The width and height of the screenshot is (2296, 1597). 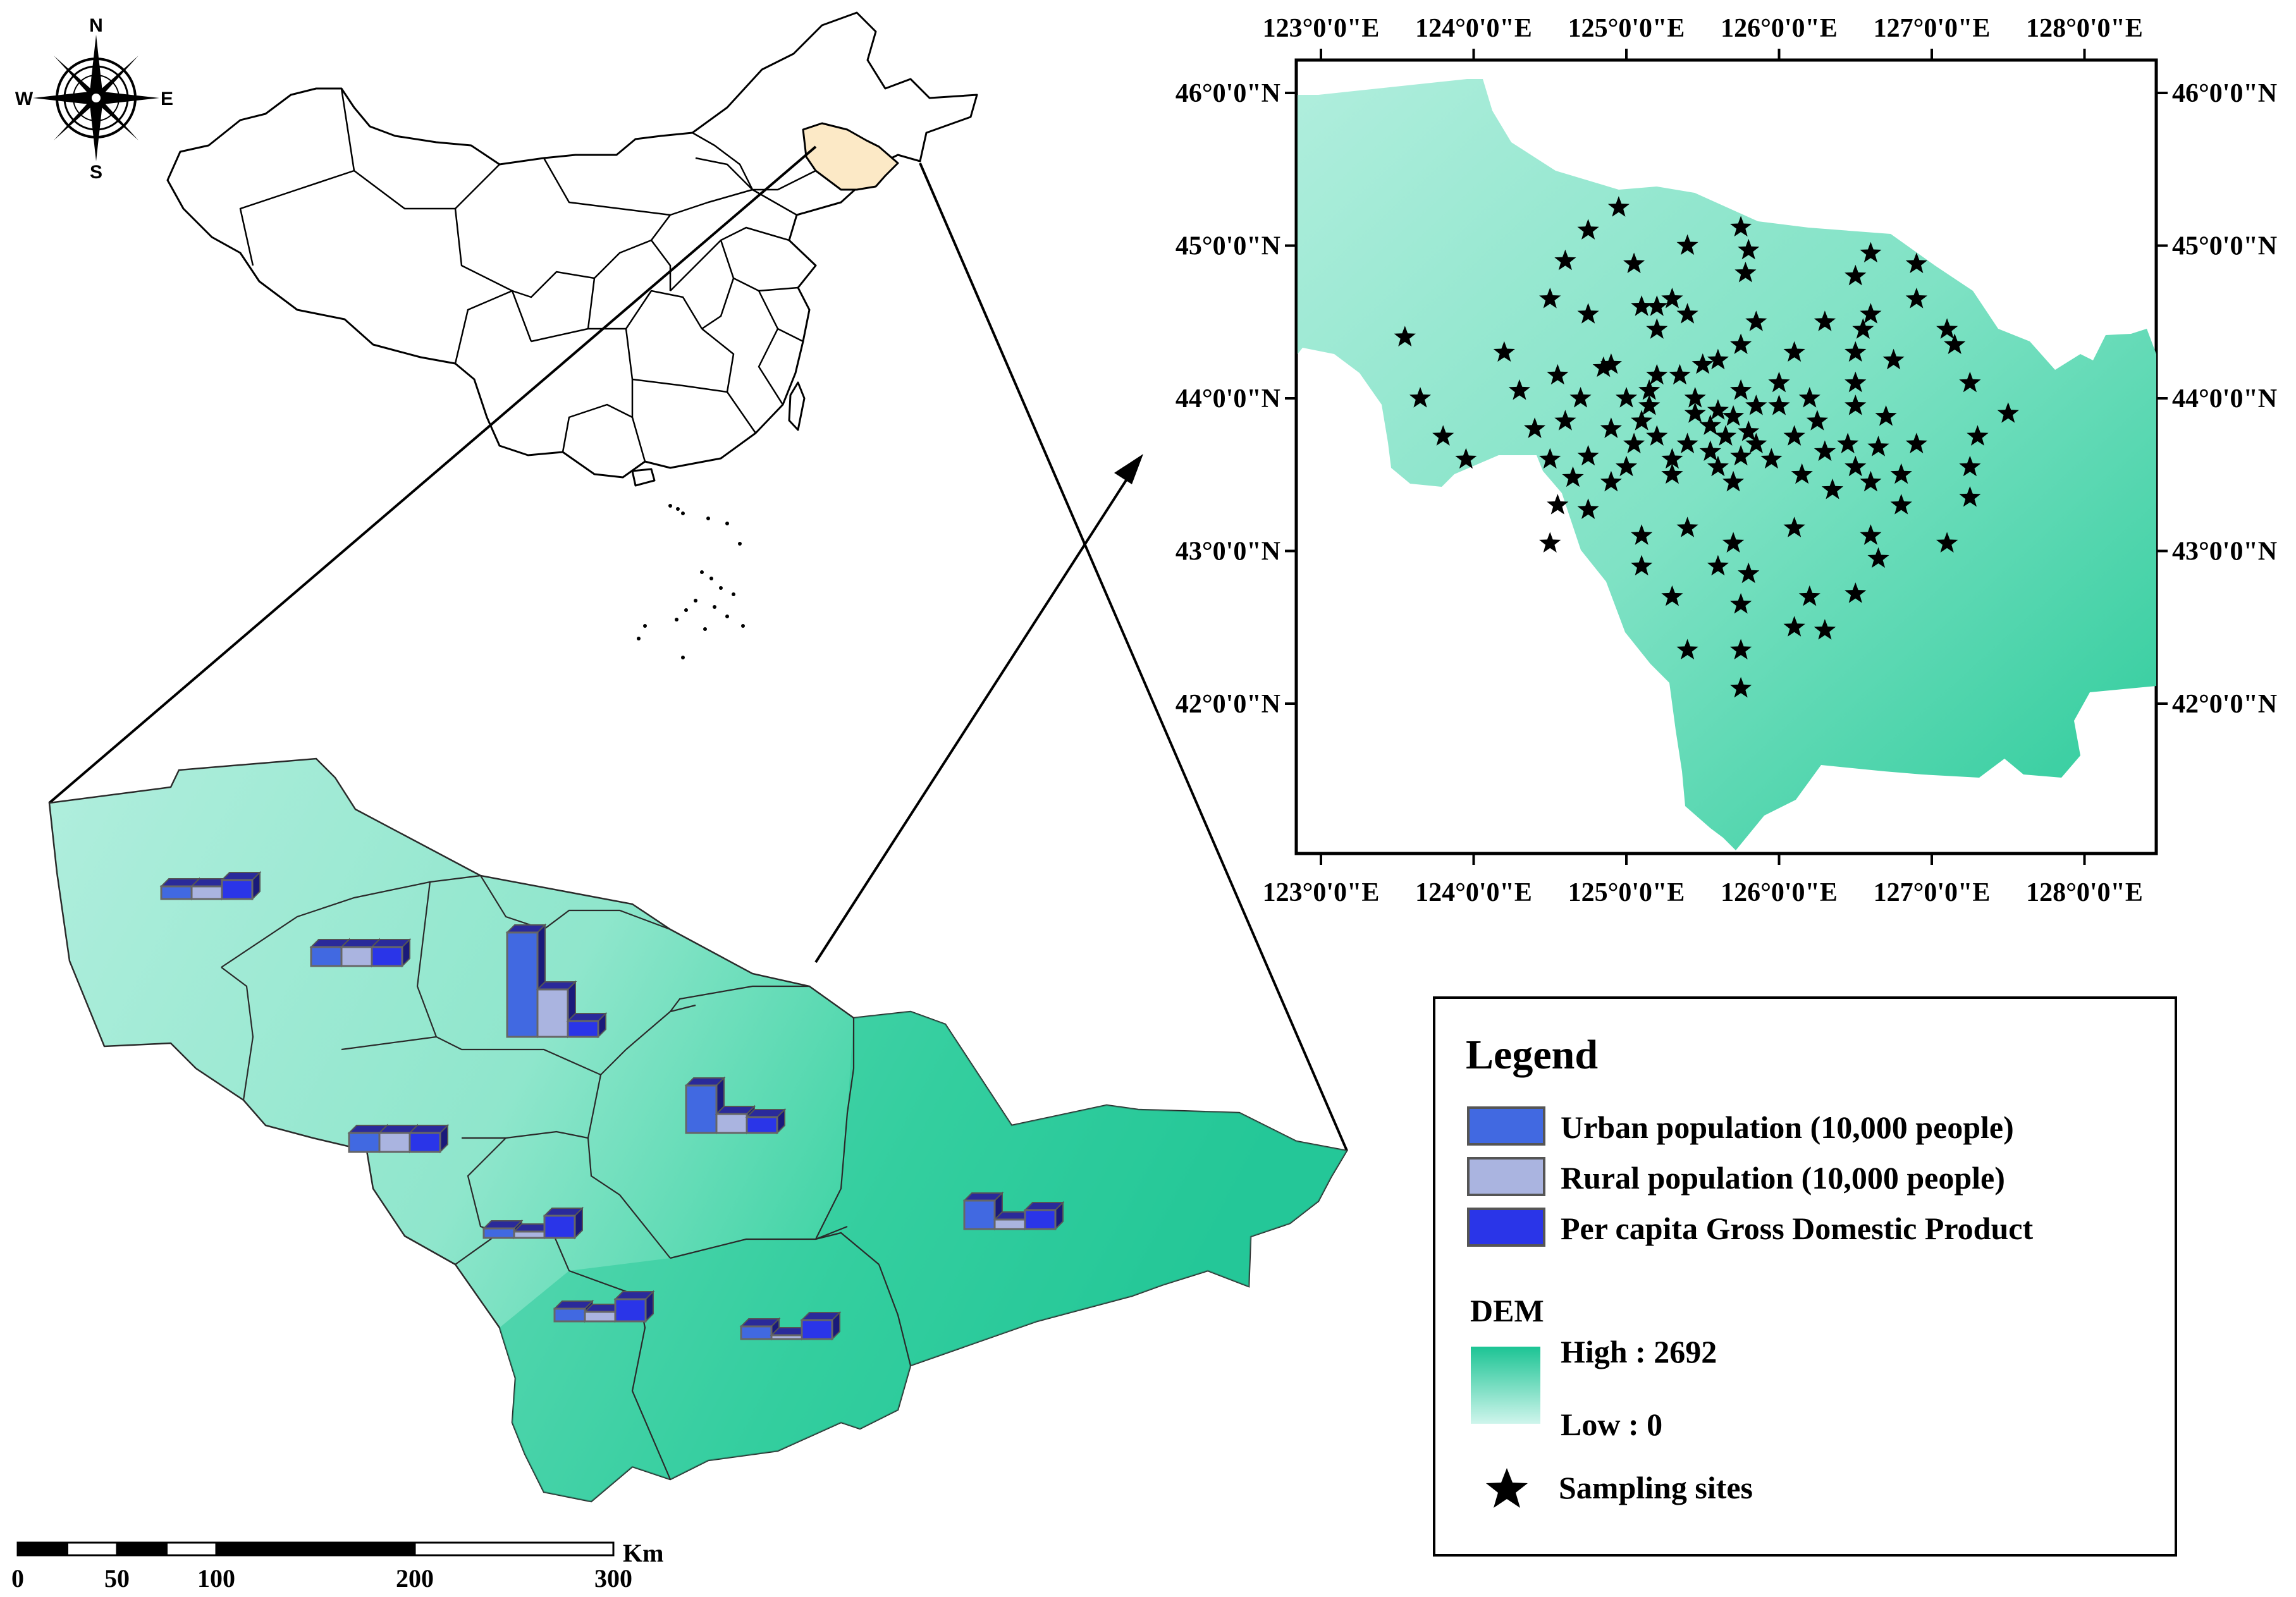 I want to click on hainan-island, so click(x=643, y=477).